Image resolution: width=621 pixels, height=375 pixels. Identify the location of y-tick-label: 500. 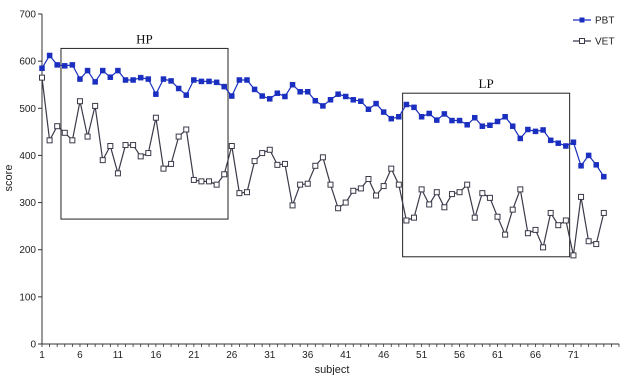
(27, 109).